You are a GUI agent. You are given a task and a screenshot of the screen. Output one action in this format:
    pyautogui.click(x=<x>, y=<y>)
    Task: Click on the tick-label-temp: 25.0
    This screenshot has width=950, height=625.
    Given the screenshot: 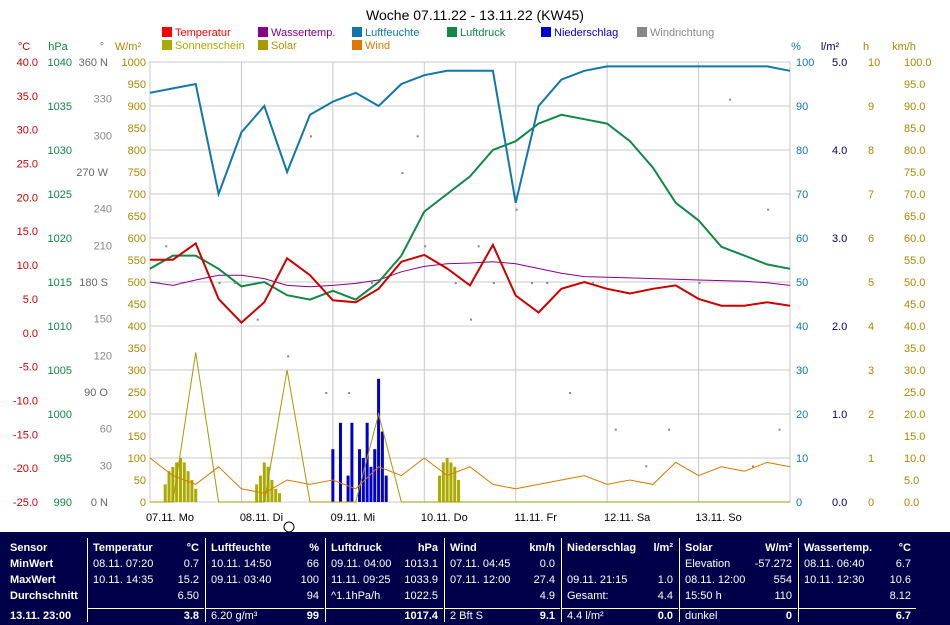 What is the action you would take?
    pyautogui.click(x=27, y=165)
    